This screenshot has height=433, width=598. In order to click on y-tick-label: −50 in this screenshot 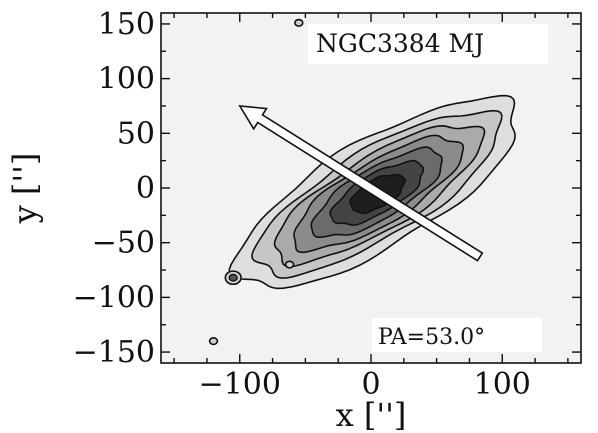, I will do `click(123, 243)`.